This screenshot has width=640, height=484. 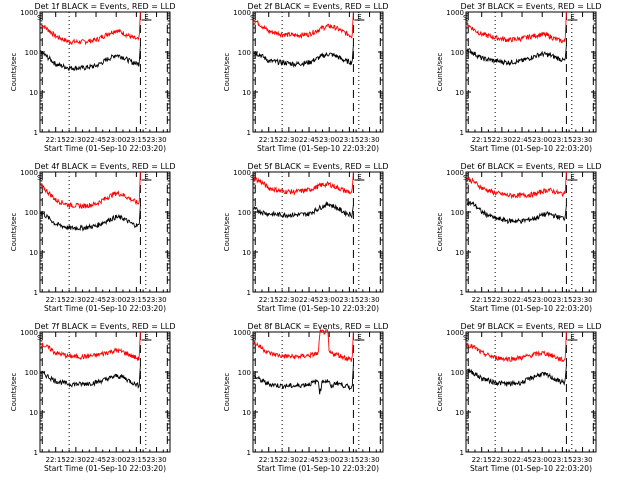 I want to click on panel-title: Det 9f BLACK = Events, RED = LLD, so click(x=530, y=326).